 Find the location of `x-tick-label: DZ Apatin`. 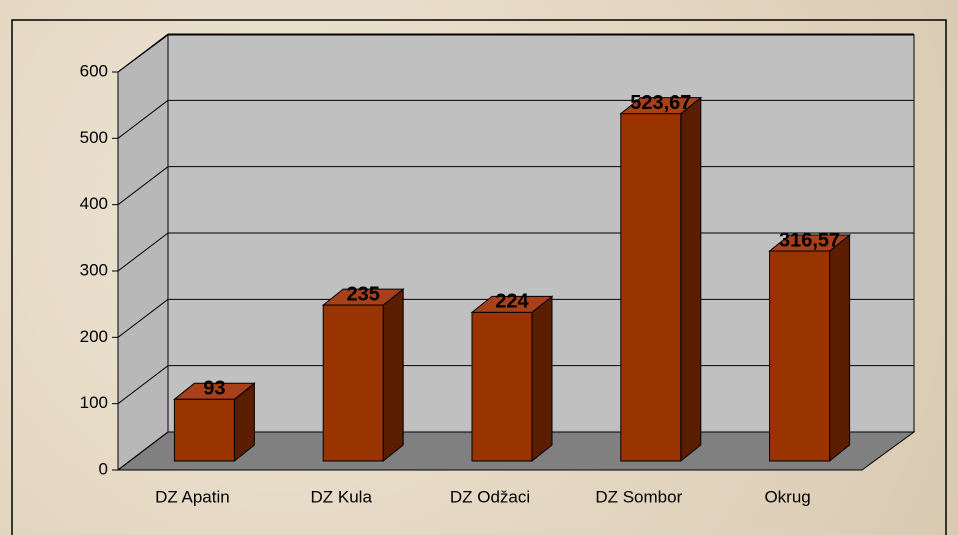

x-tick-label: DZ Apatin is located at coordinates (192, 496).